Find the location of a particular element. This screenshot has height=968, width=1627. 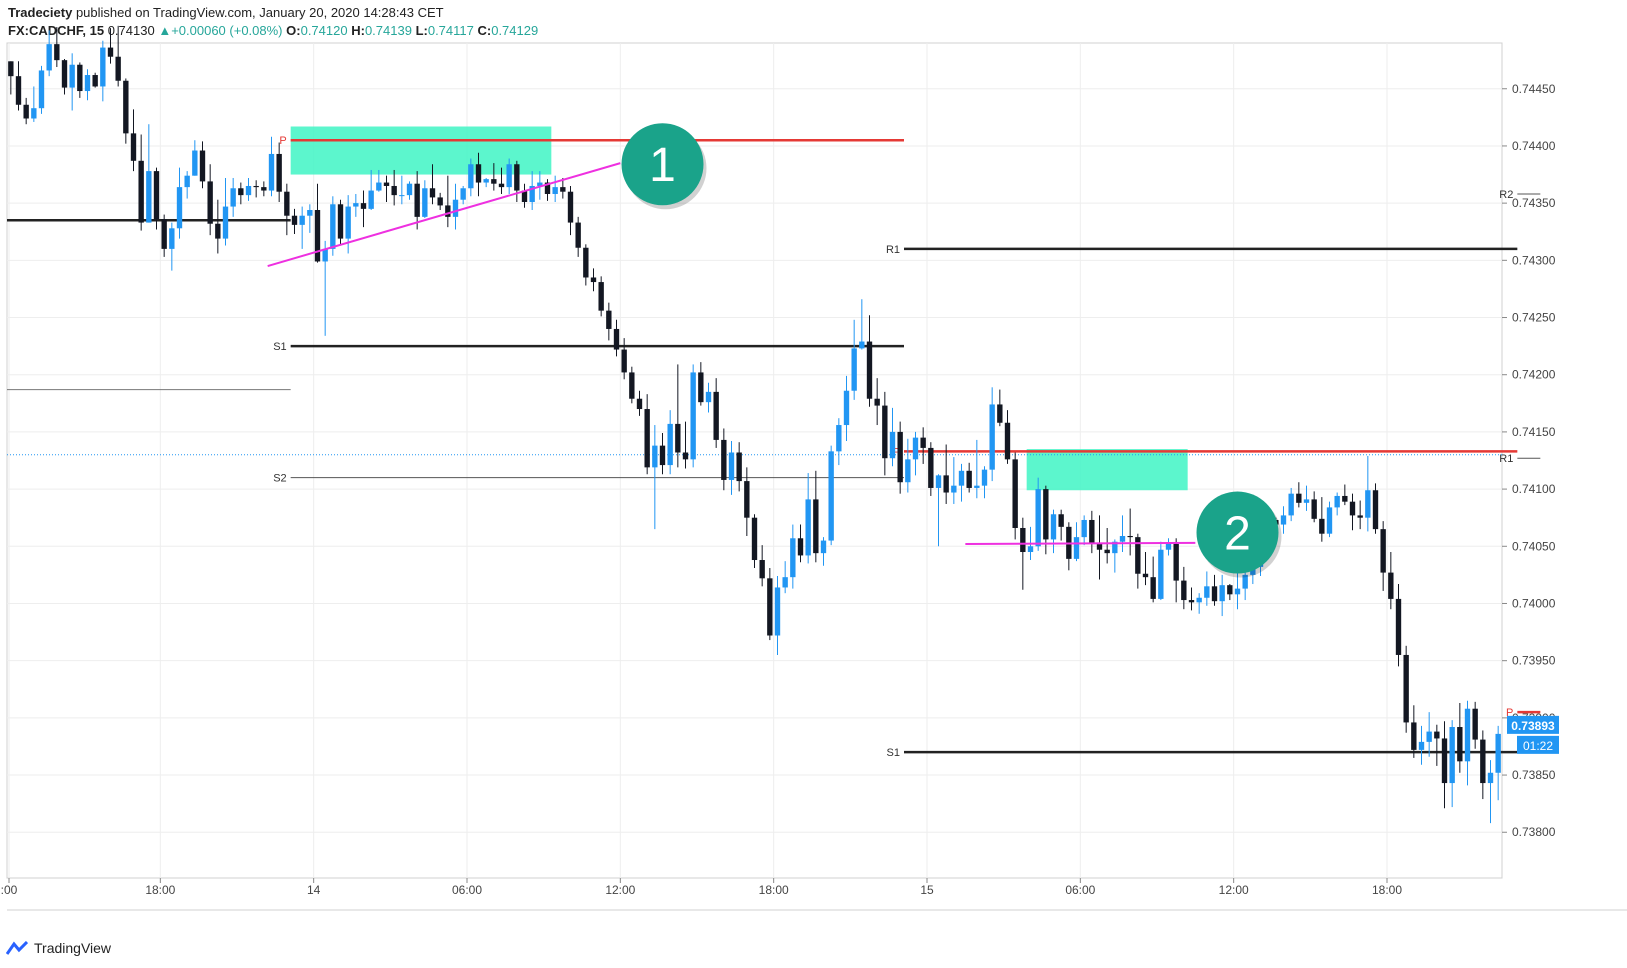

trendline is located at coordinates (1080, 543).